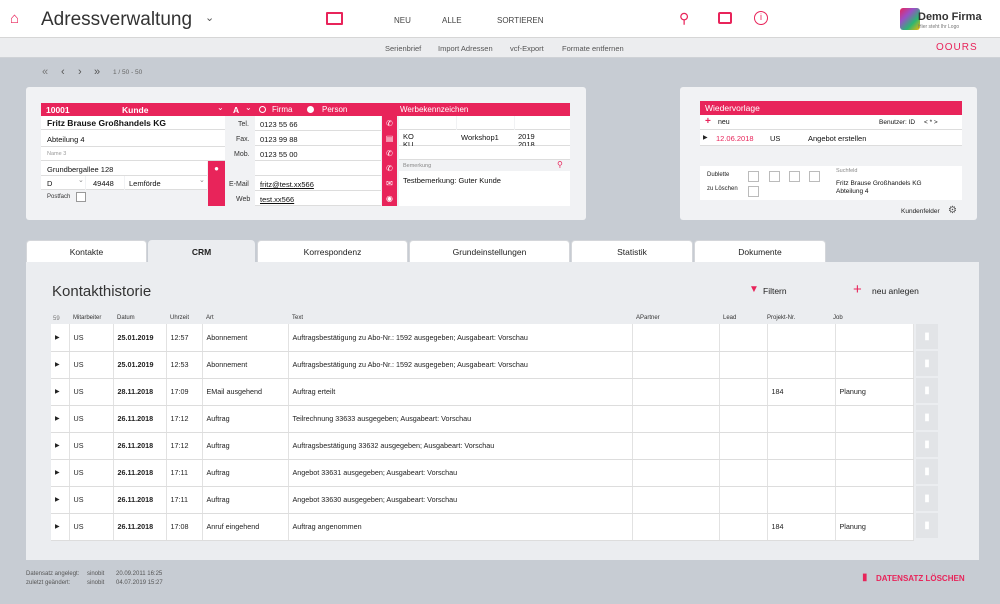 The height and width of the screenshot is (604, 1000). I want to click on col-projekt: Projekt-Nr., so click(781, 318).